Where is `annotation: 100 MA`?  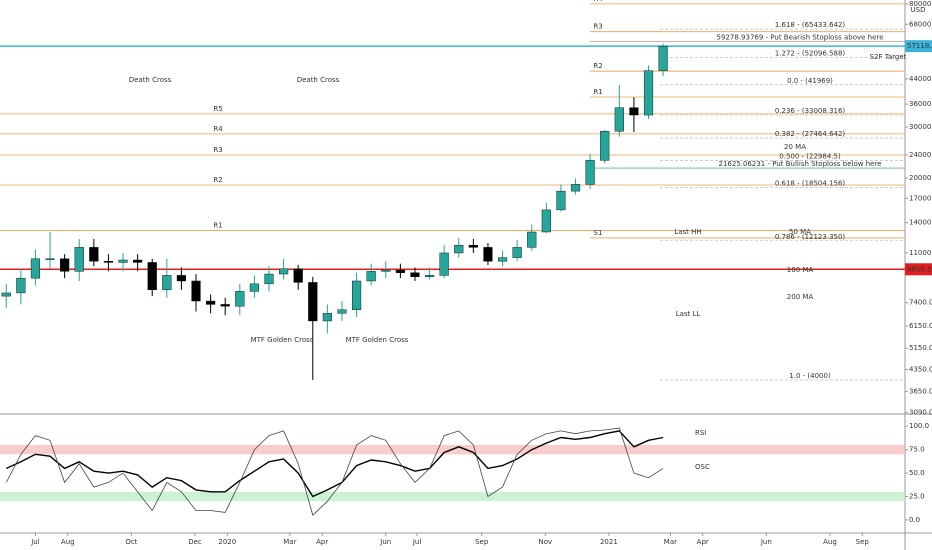 annotation: 100 MA is located at coordinates (800, 270).